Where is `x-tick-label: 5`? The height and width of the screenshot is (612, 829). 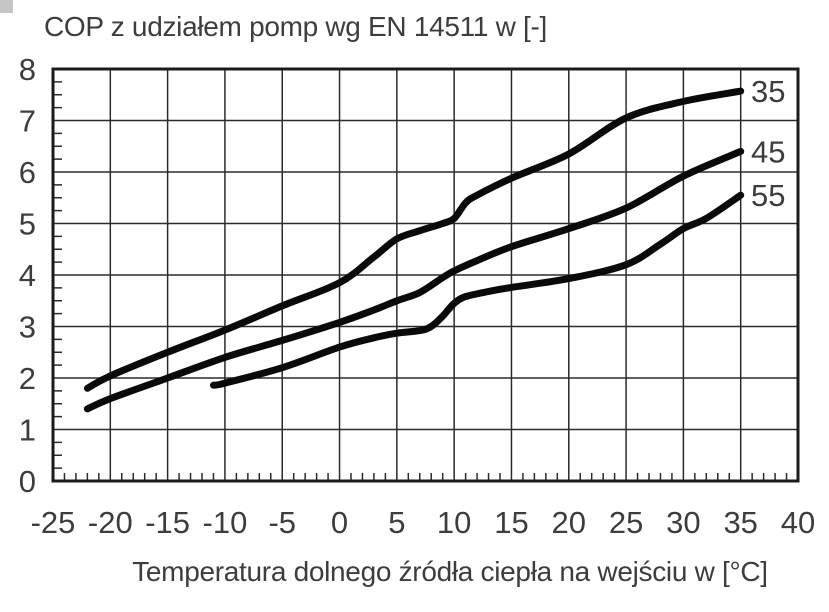
x-tick-label: 5 is located at coordinates (396, 522).